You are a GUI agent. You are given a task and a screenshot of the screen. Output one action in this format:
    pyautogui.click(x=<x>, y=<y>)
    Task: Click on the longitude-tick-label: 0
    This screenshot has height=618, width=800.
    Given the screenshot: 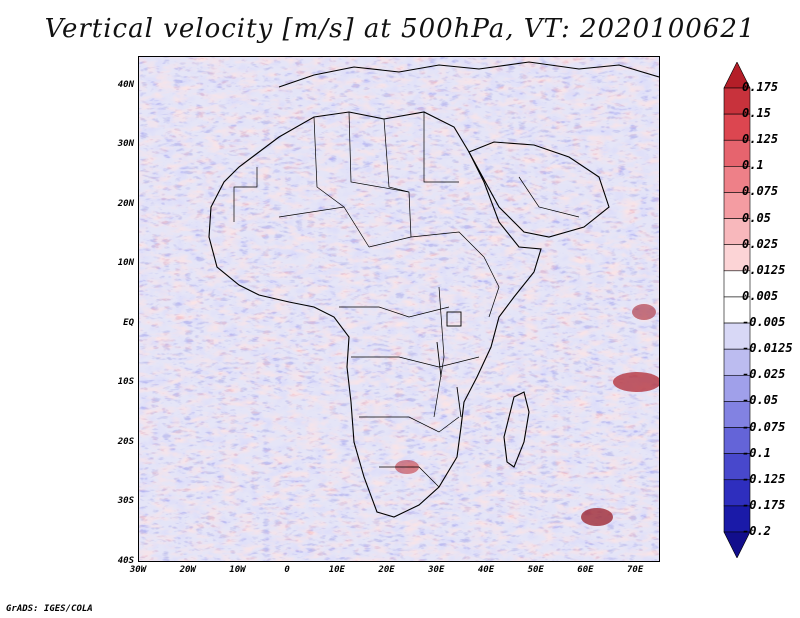 What is the action you would take?
    pyautogui.click(x=287, y=570)
    